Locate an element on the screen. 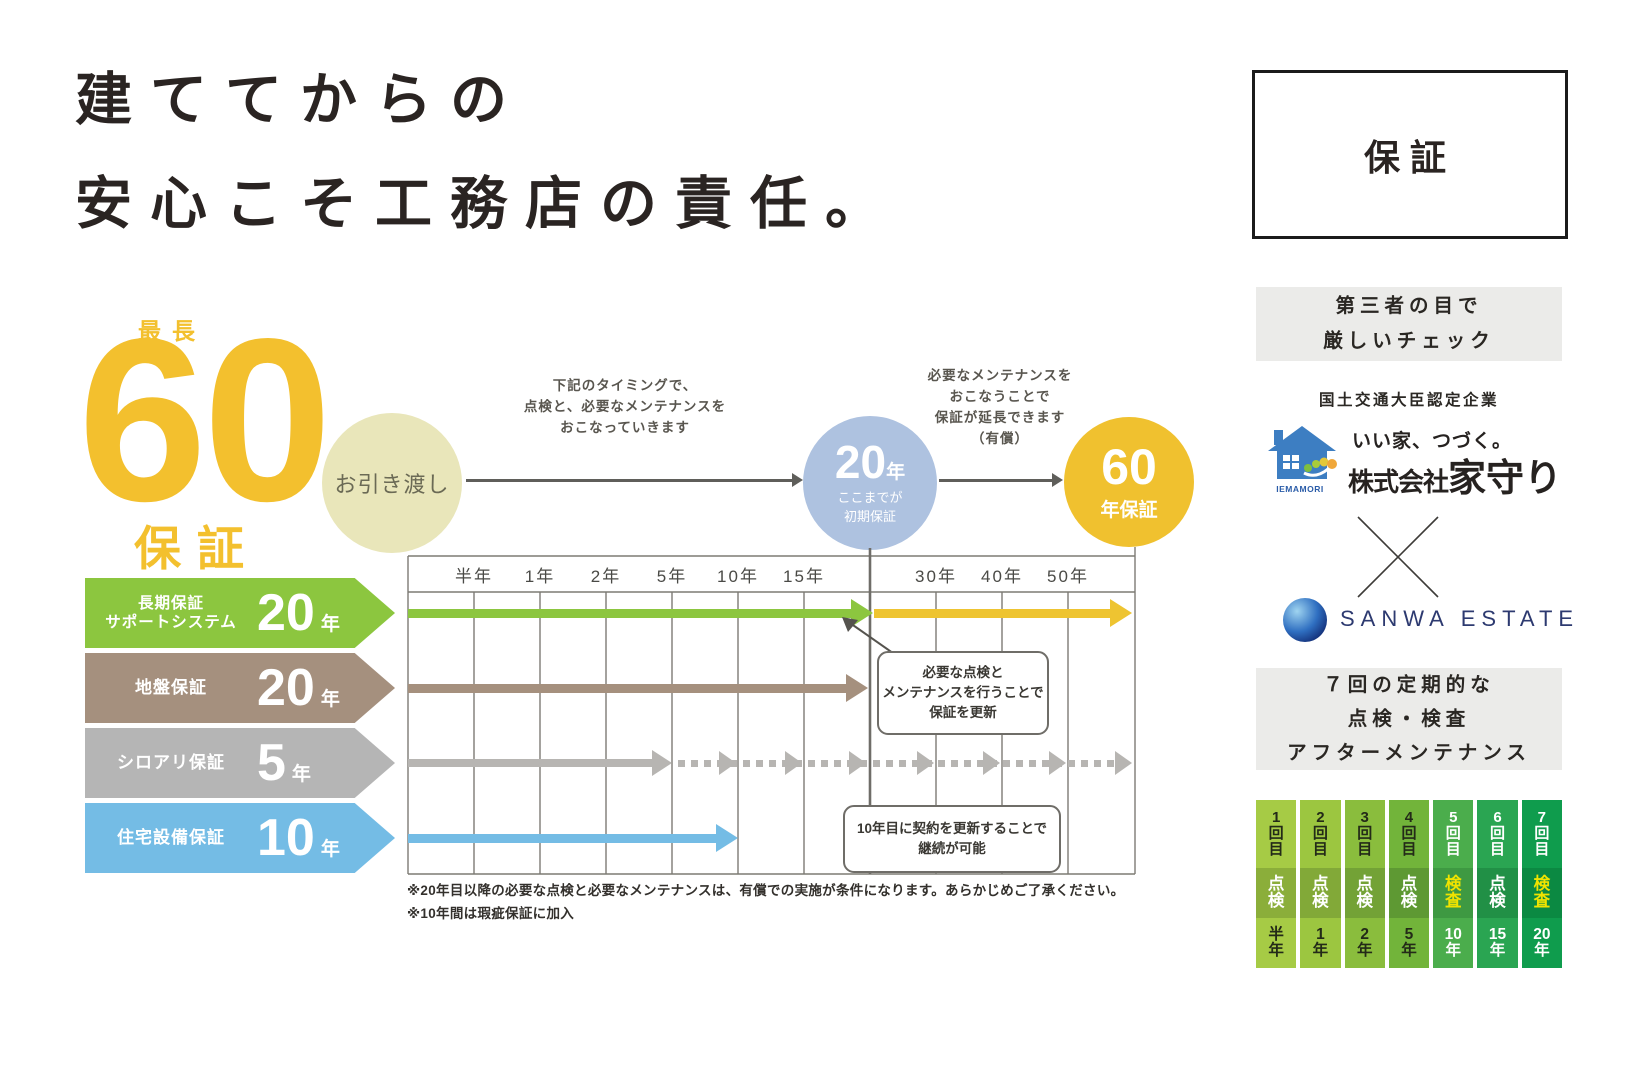 This screenshot has height=1082, width=1645. banner-termite-years: 5 is located at coordinates (271, 763).